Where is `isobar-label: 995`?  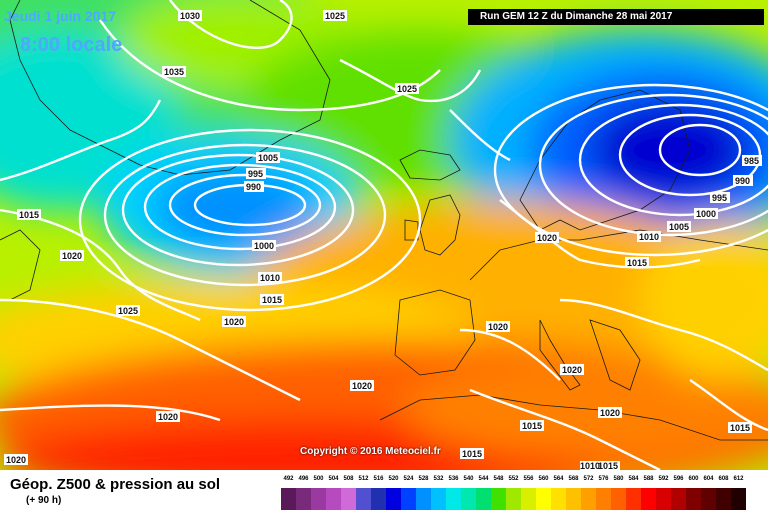 isobar-label: 995 is located at coordinates (256, 173).